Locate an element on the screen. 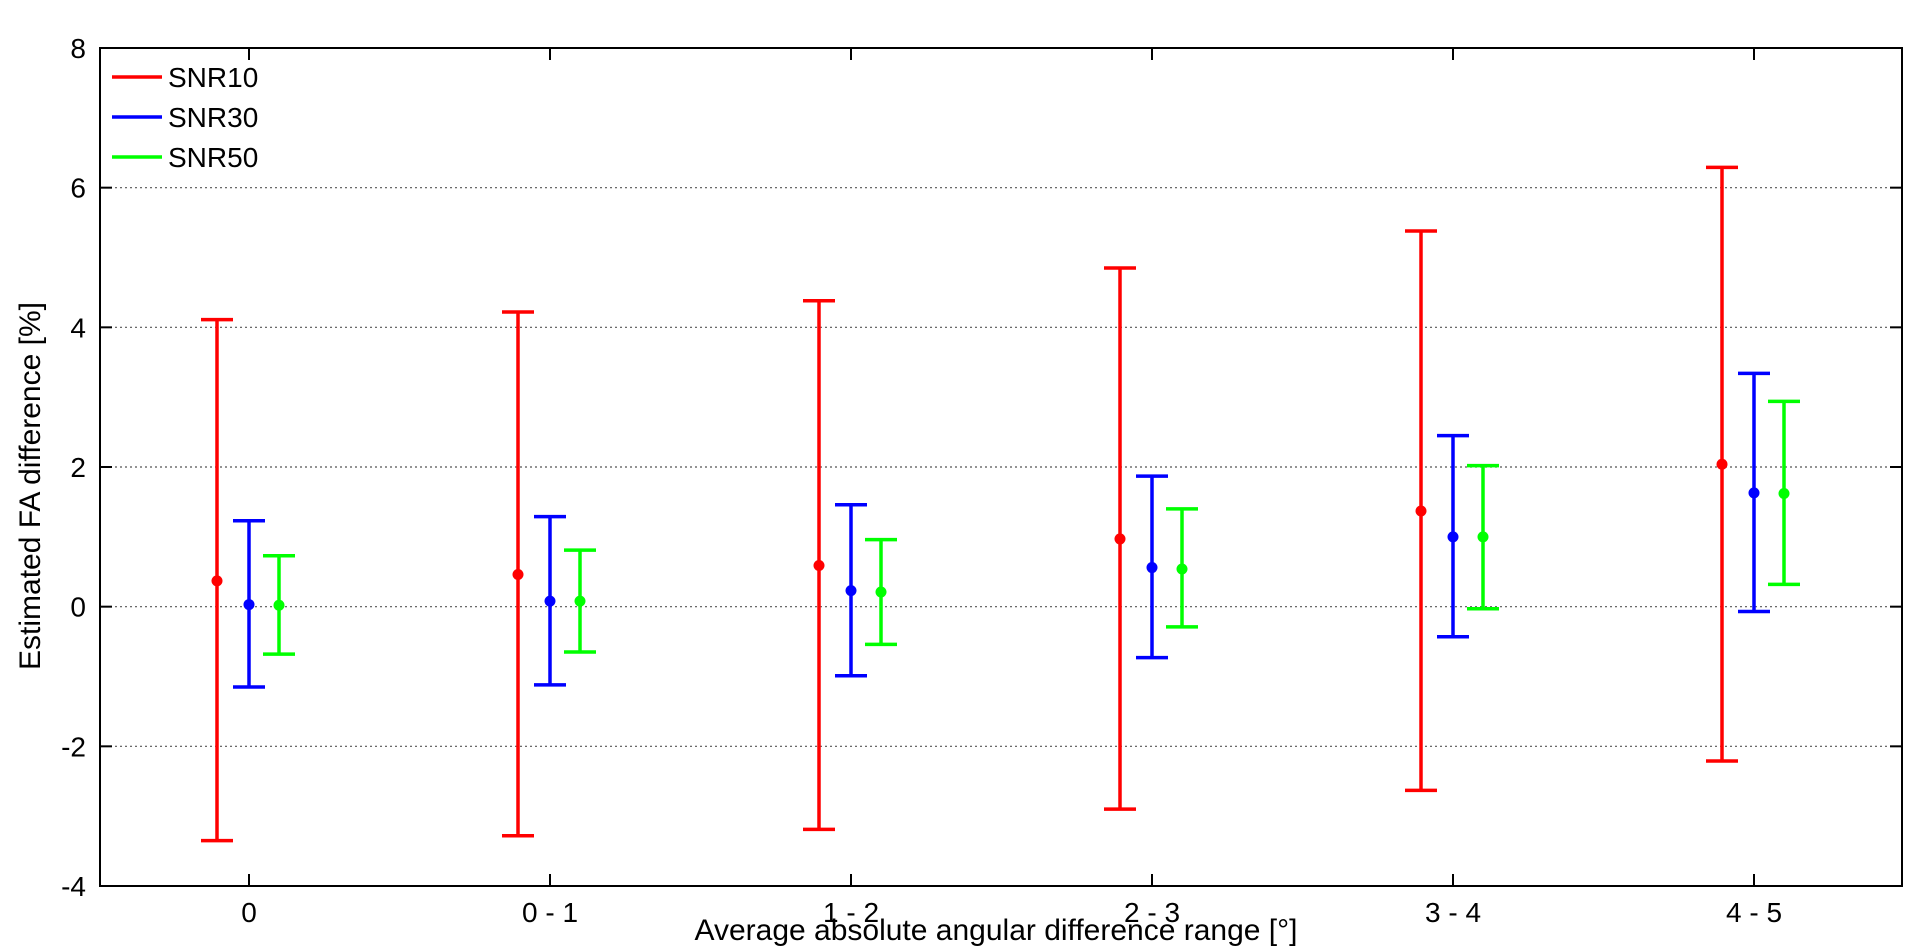 The height and width of the screenshot is (948, 1920). y-tick-label-3: 2 is located at coordinates (78, 467).